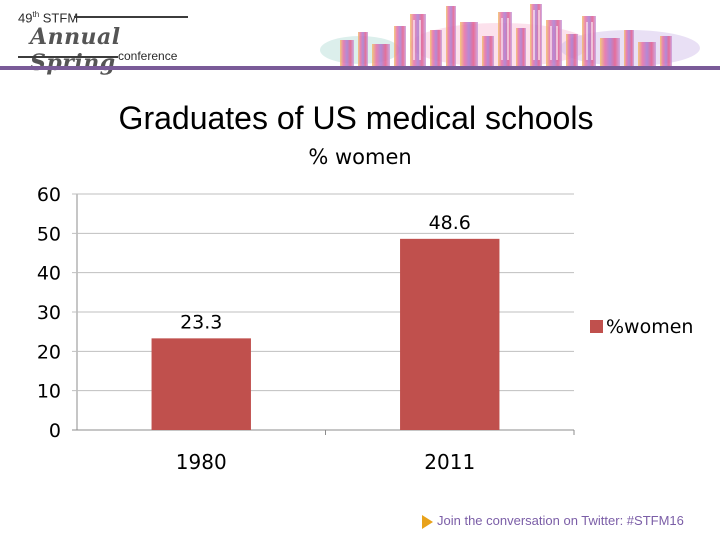  I want to click on y-tick-label: 40, so click(49, 274).